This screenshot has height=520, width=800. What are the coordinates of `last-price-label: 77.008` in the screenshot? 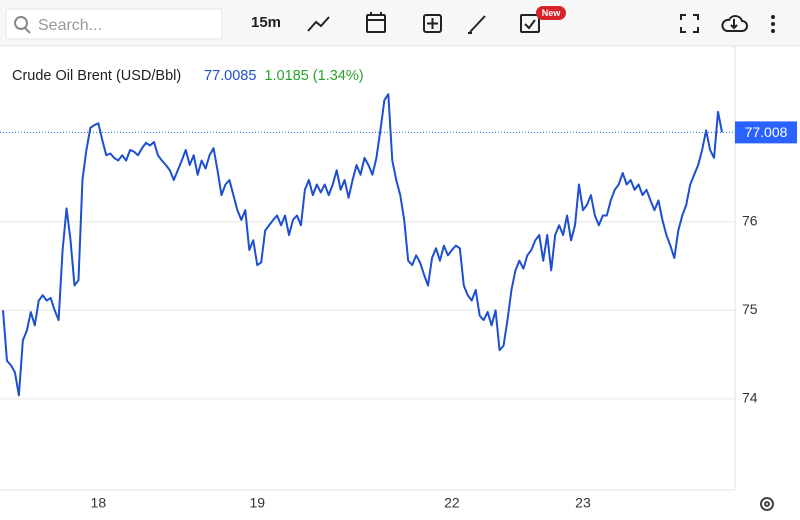 It's located at (766, 132).